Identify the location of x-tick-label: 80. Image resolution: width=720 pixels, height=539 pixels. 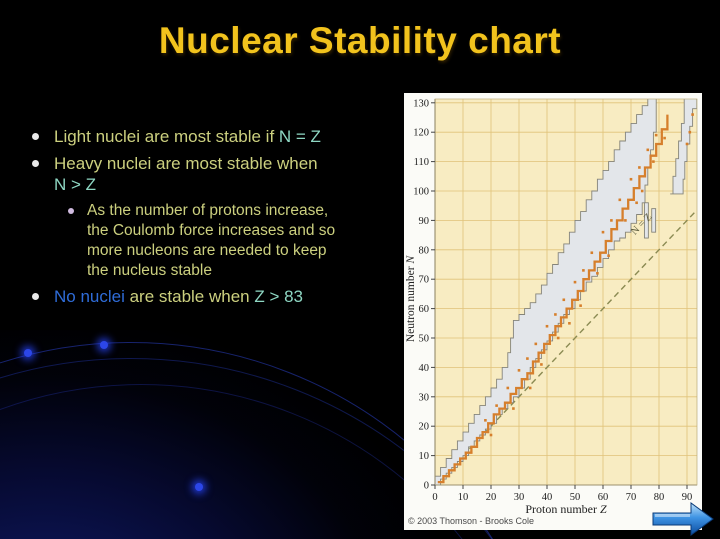
(659, 497).